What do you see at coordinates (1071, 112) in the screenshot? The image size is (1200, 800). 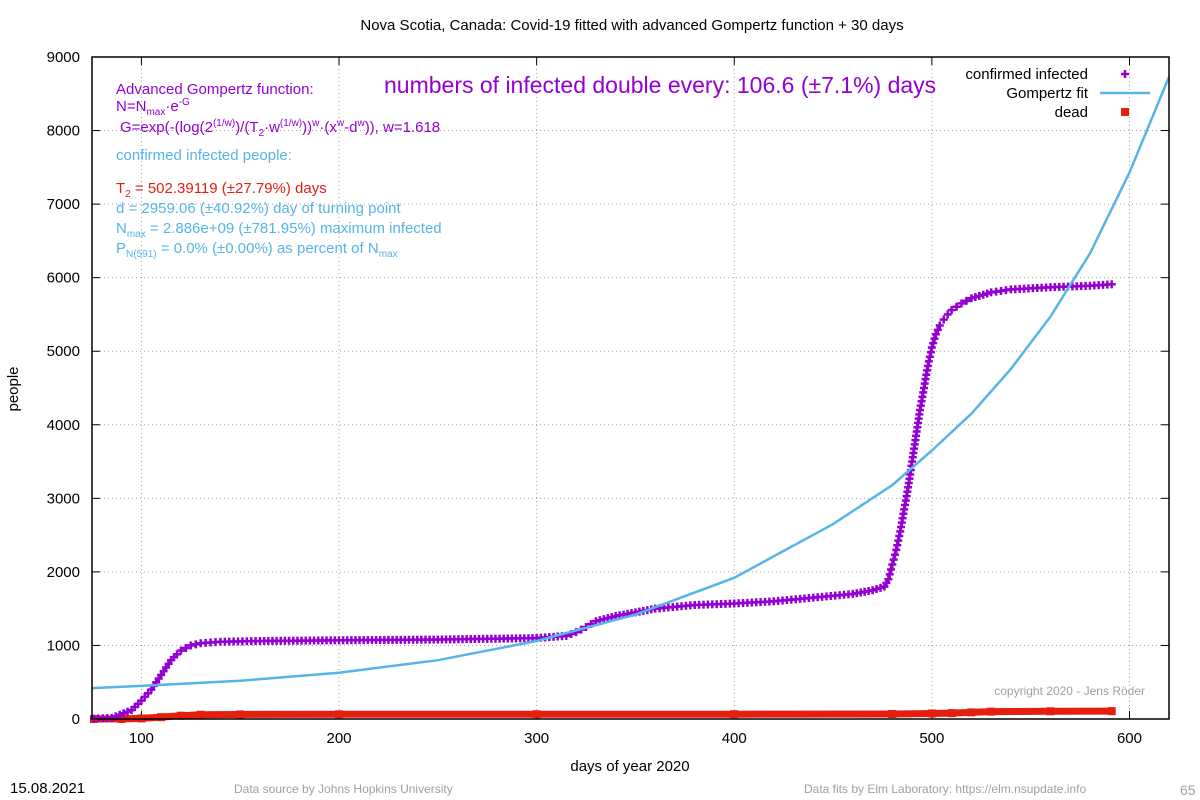 I see `legend-label: dead` at bounding box center [1071, 112].